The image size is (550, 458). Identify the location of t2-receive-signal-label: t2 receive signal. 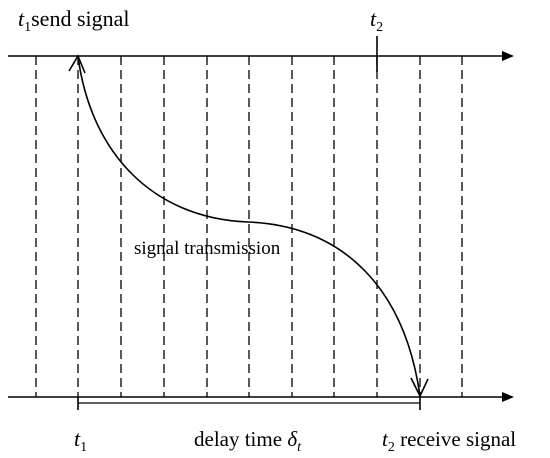
(449, 441).